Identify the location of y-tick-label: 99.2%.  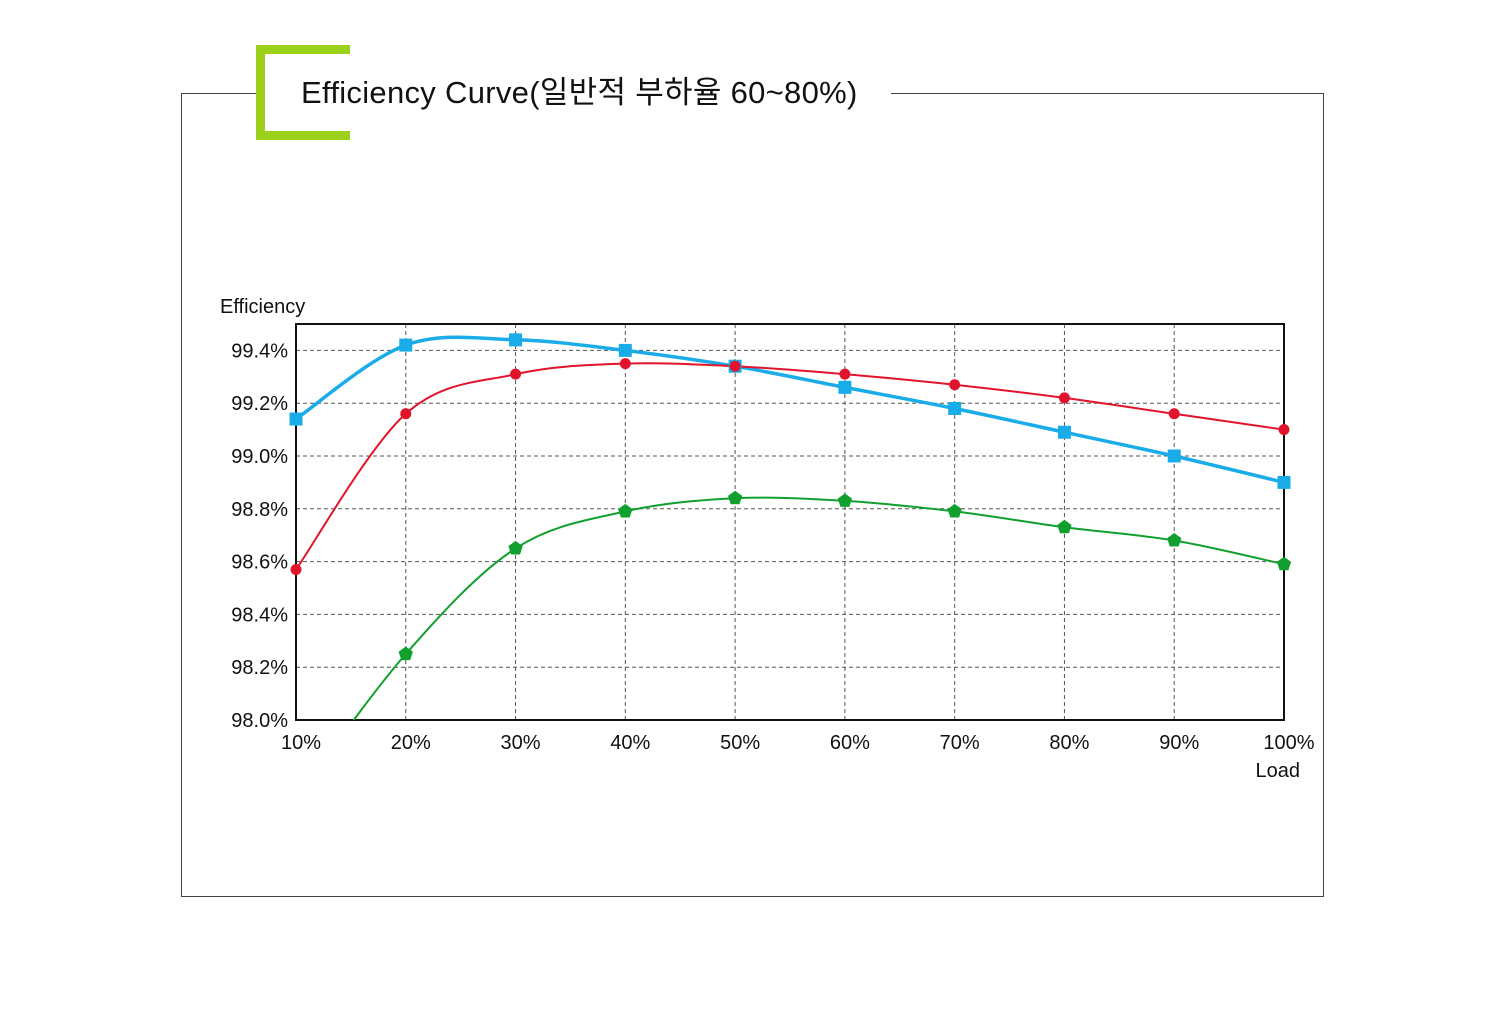
(259, 404).